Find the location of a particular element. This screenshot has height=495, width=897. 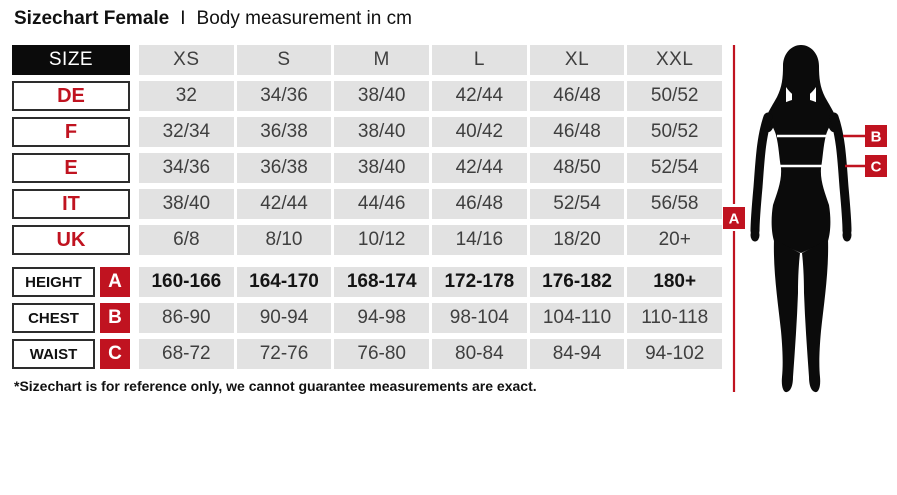

cell-chest-xxl: 110-118 is located at coordinates (675, 318).